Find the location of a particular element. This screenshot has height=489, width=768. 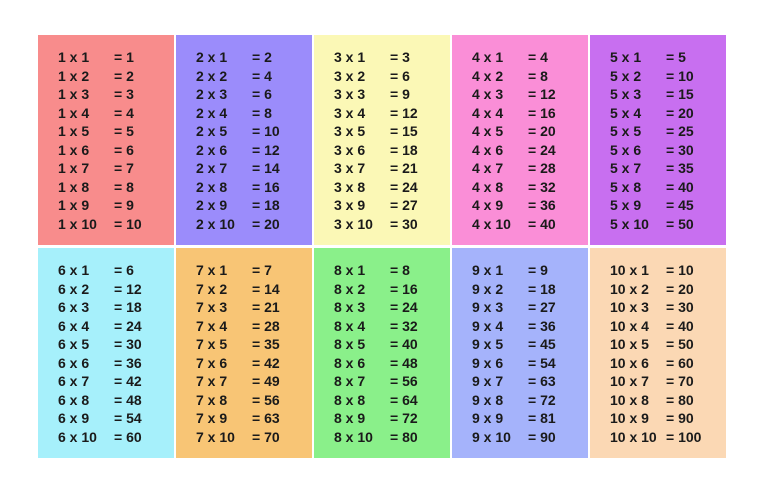

result: = 63 is located at coordinates (266, 418).